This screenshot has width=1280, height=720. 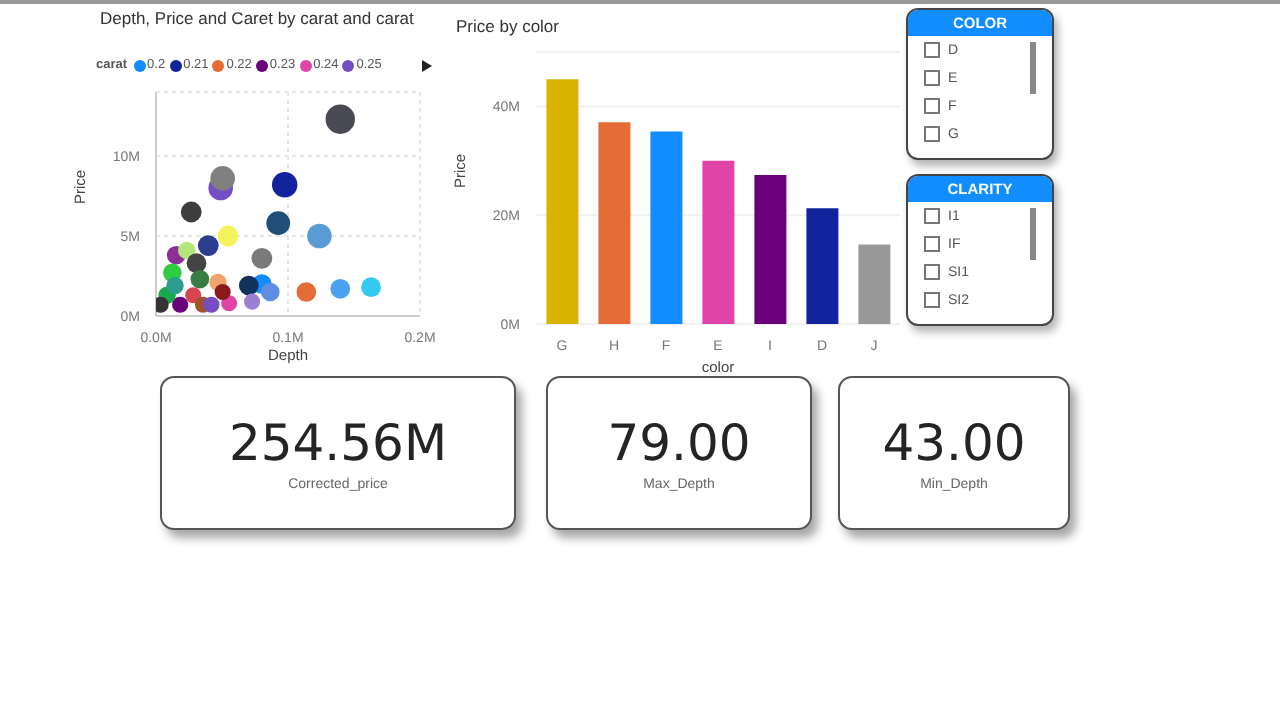 What do you see at coordinates (338, 444) in the screenshot?
I see `text: 254.56M` at bounding box center [338, 444].